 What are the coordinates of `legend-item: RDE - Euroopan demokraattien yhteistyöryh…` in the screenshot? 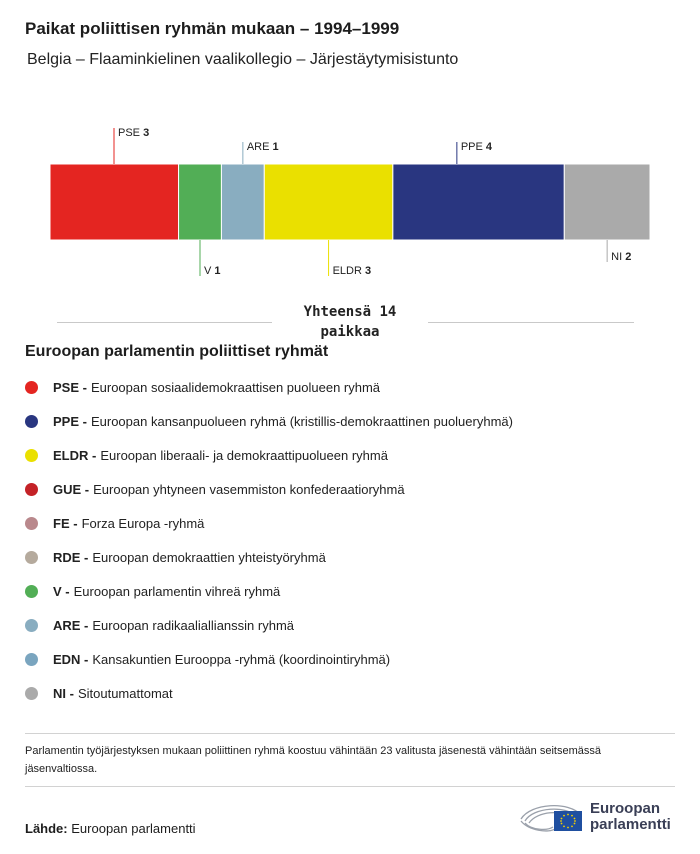 It's located at (269, 557).